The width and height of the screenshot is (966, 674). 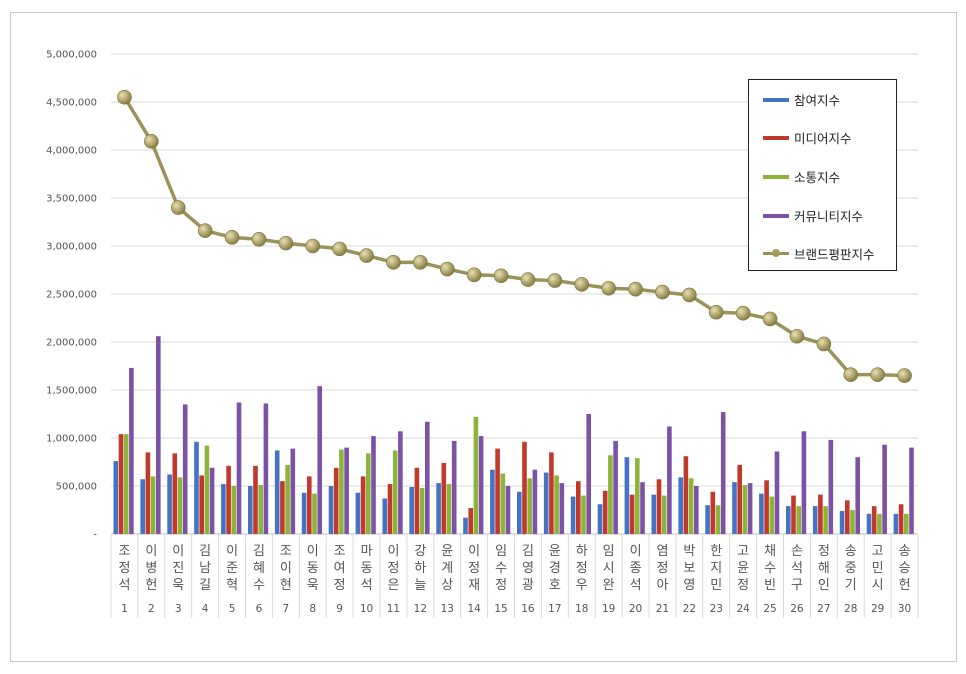 What do you see at coordinates (420, 609) in the screenshot?
I see `rank-label: 12` at bounding box center [420, 609].